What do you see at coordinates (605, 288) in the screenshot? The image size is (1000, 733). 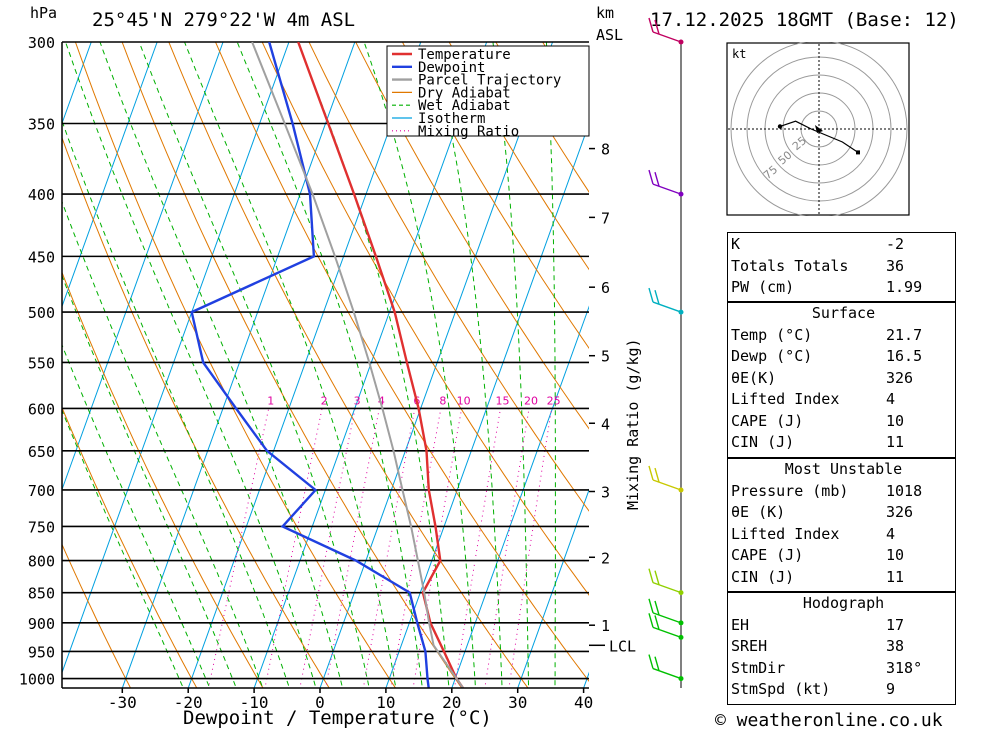 I see `km-tick-label: 6` at bounding box center [605, 288].